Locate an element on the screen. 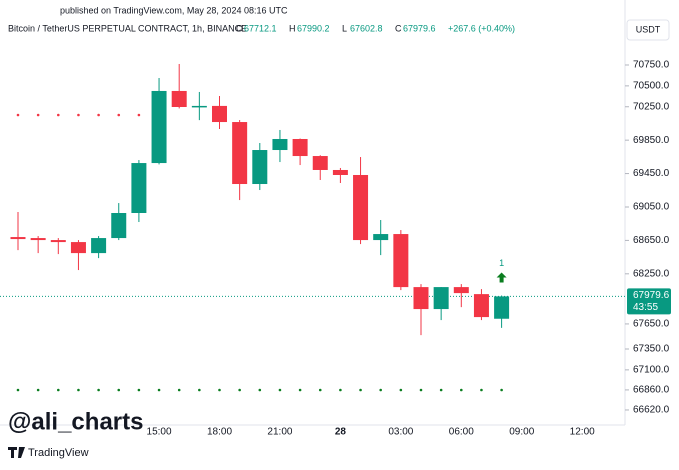  y-tick-label: 69050.0 is located at coordinates (651, 207).